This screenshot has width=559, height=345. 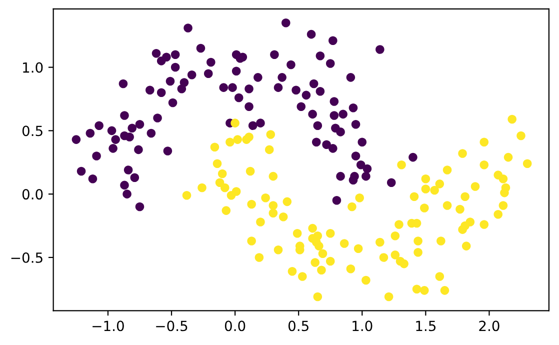 I want to click on x-tick-label: 1.0, so click(x=362, y=326).